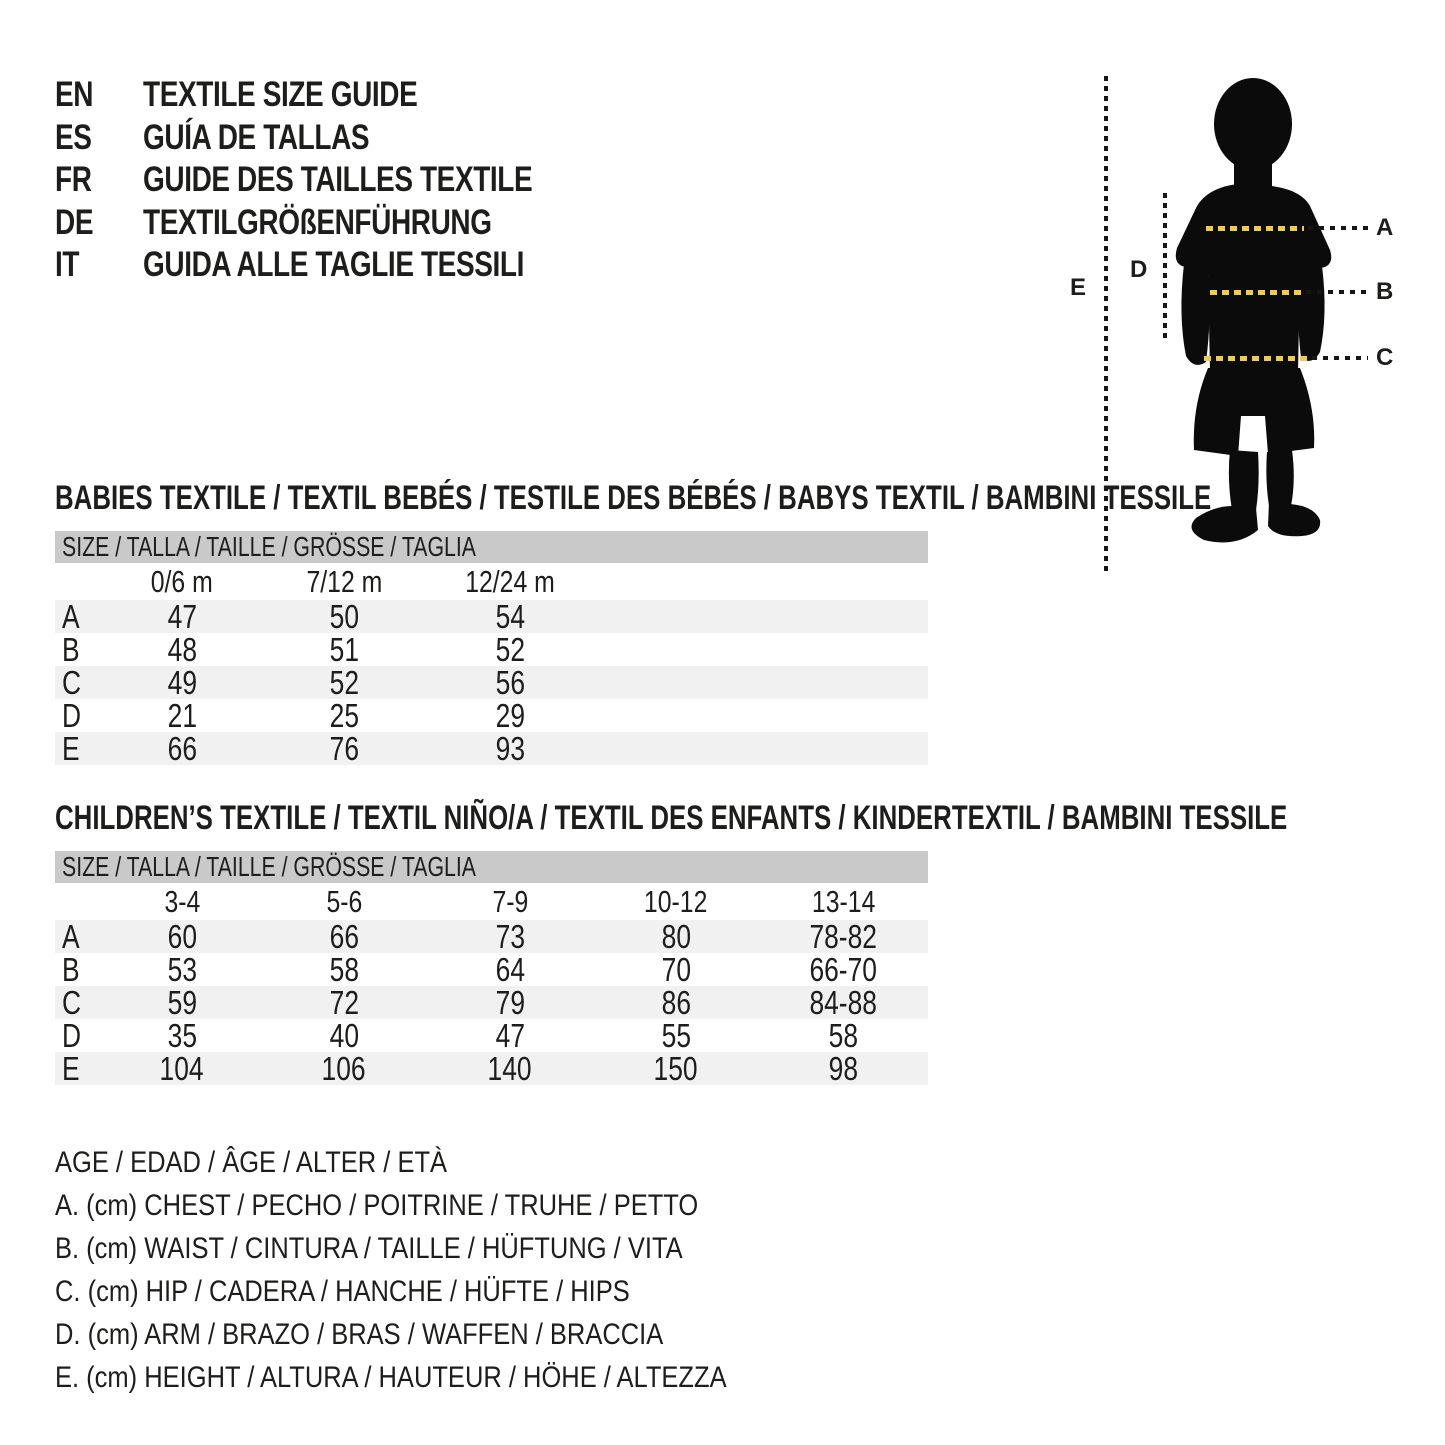 The image size is (1445, 1445). I want to click on column-header: 7/12 m, so click(344, 581).